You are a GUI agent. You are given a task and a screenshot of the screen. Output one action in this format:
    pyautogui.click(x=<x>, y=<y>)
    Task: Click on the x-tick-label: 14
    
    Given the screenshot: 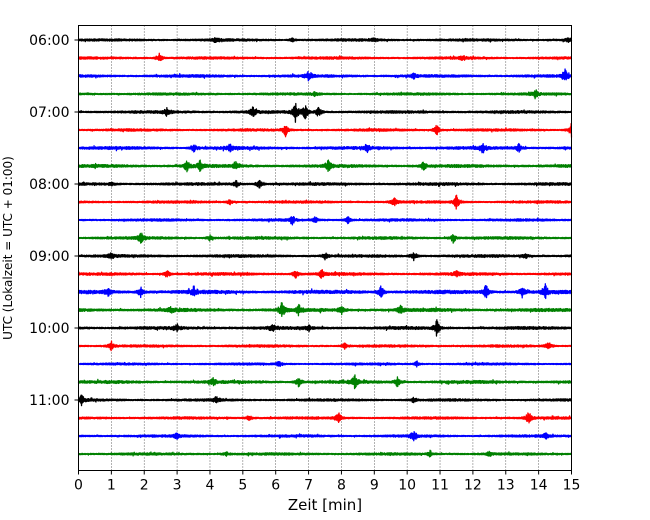 What is the action you would take?
    pyautogui.click(x=539, y=486)
    